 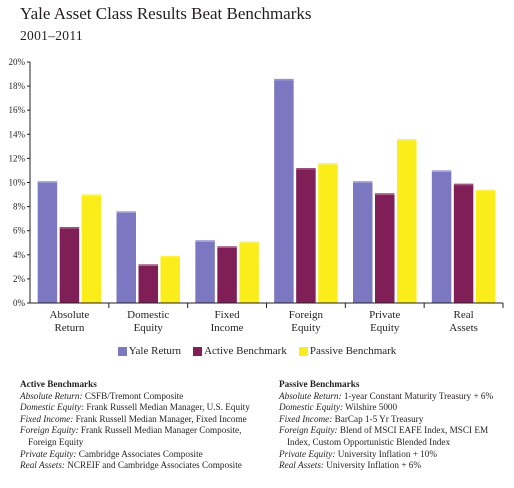 What do you see at coordinates (135, 443) in the screenshot?
I see `benchmark-note-row: Foreign Equity` at bounding box center [135, 443].